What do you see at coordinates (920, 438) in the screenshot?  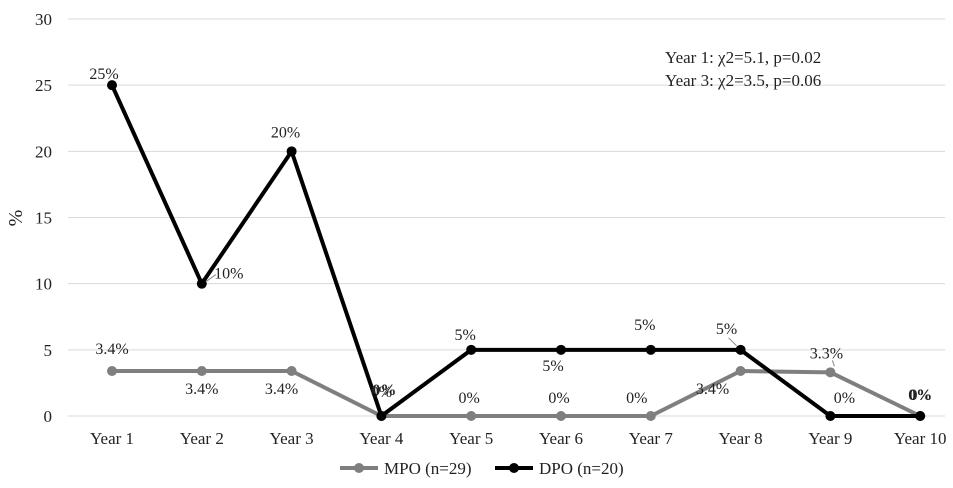 I see `x-tick-label: Year 10` at bounding box center [920, 438].